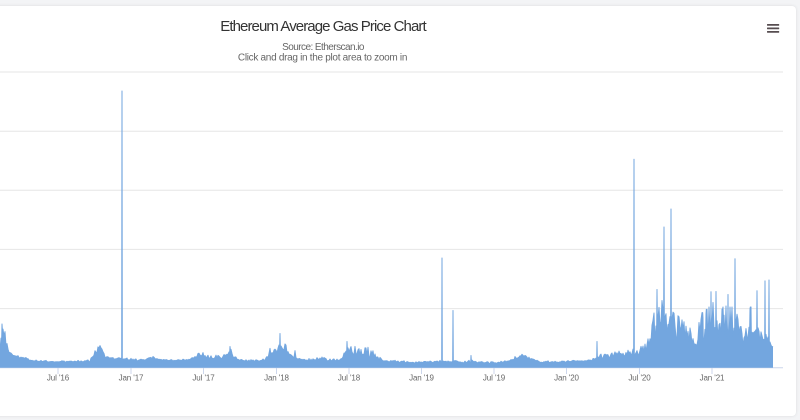 This screenshot has width=800, height=420. I want to click on svg-text: Jan '21, so click(712, 378).